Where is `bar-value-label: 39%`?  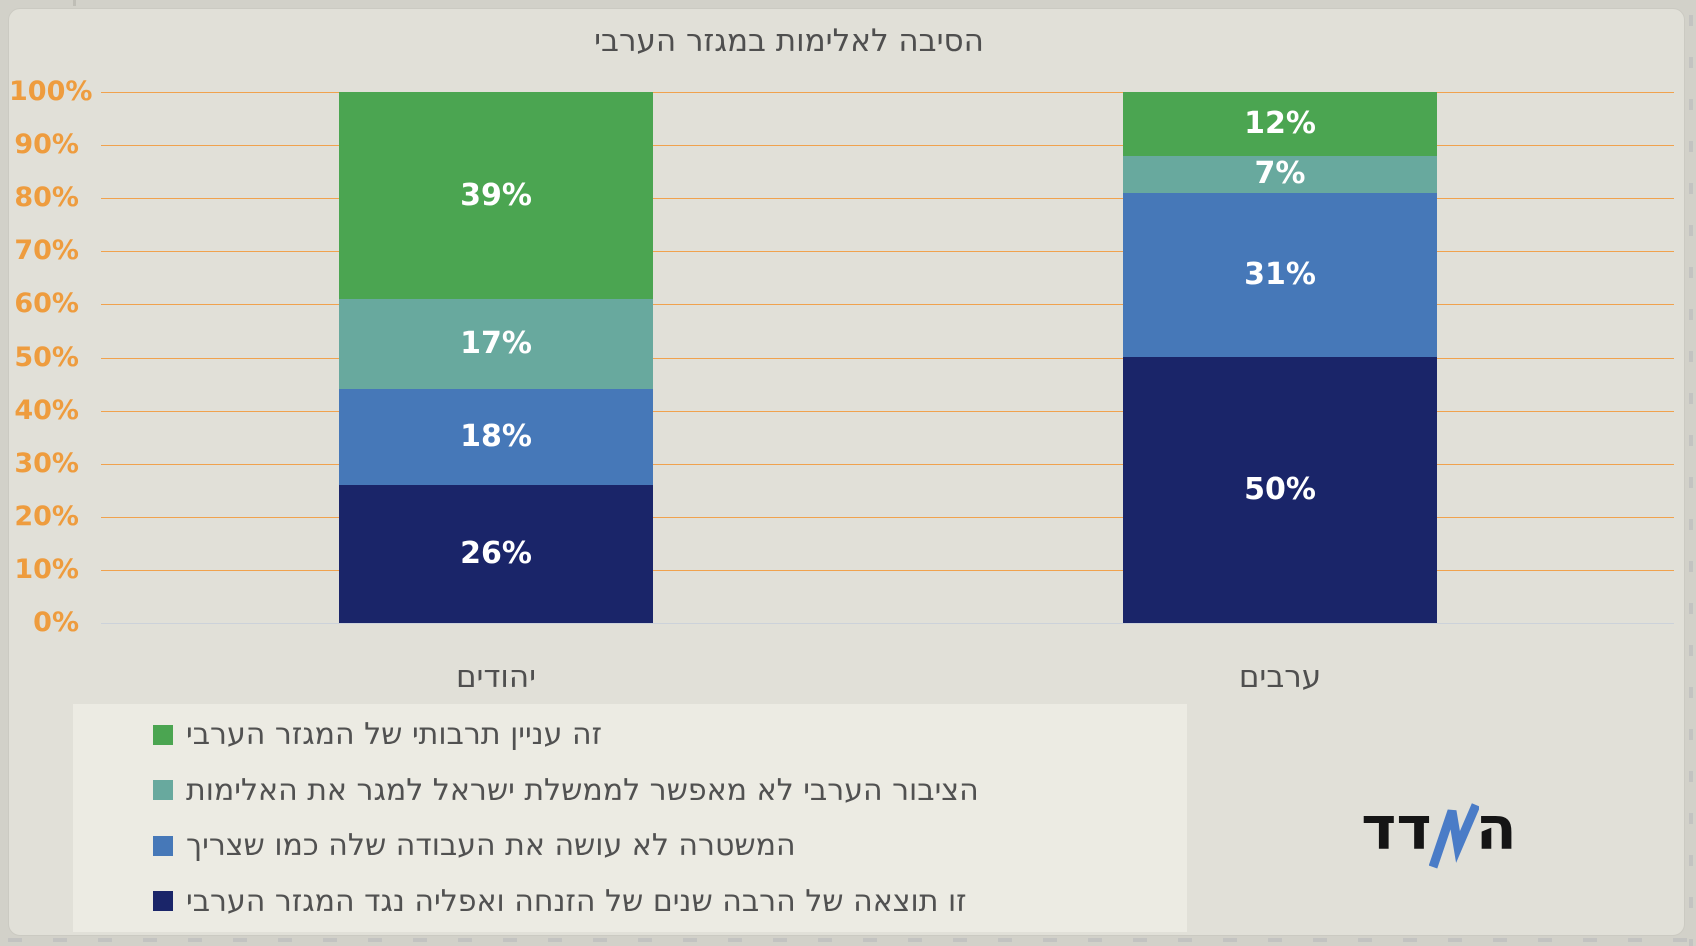 bar-value-label: 39% is located at coordinates (496, 195).